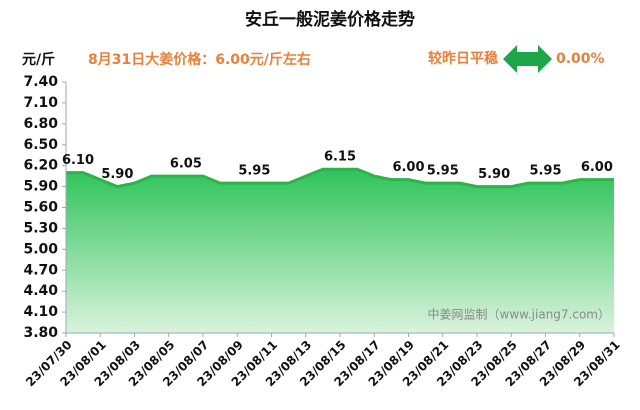  What do you see at coordinates (40, 145) in the screenshot?
I see `y-tick-label: 6.50` at bounding box center [40, 145].